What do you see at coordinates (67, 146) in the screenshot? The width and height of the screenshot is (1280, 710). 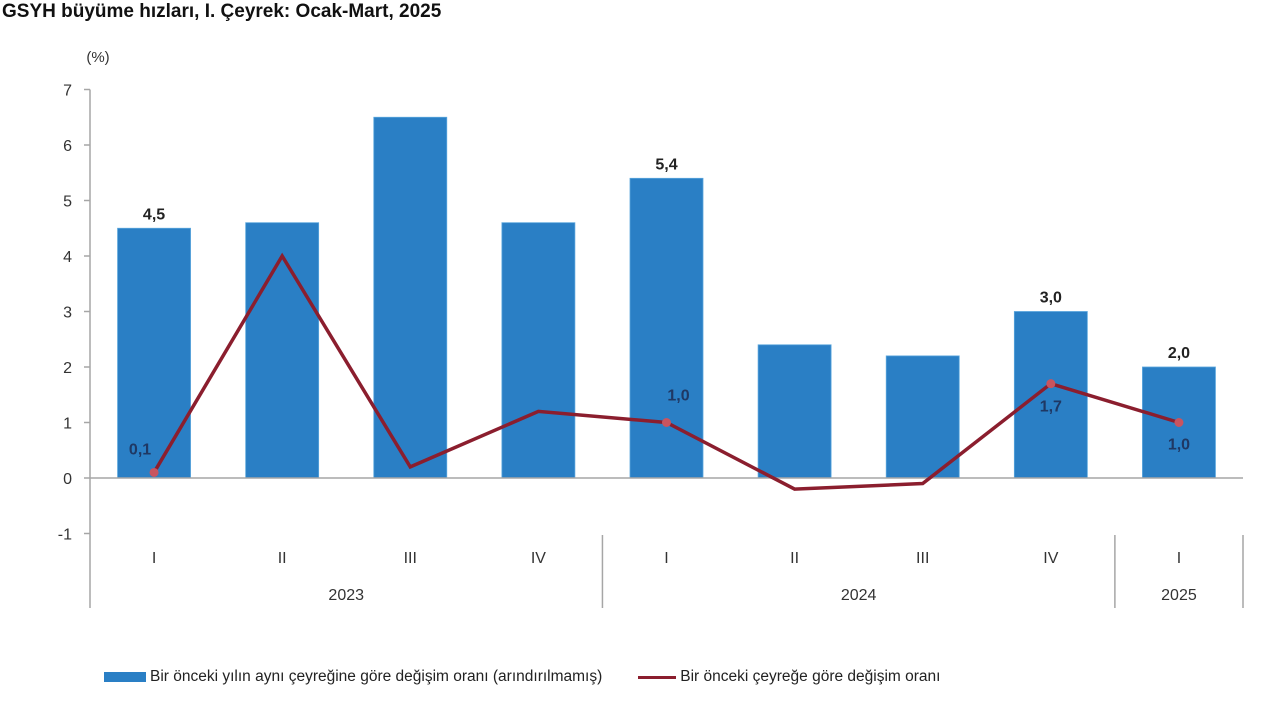 I see `y-tick-label: 6` at bounding box center [67, 146].